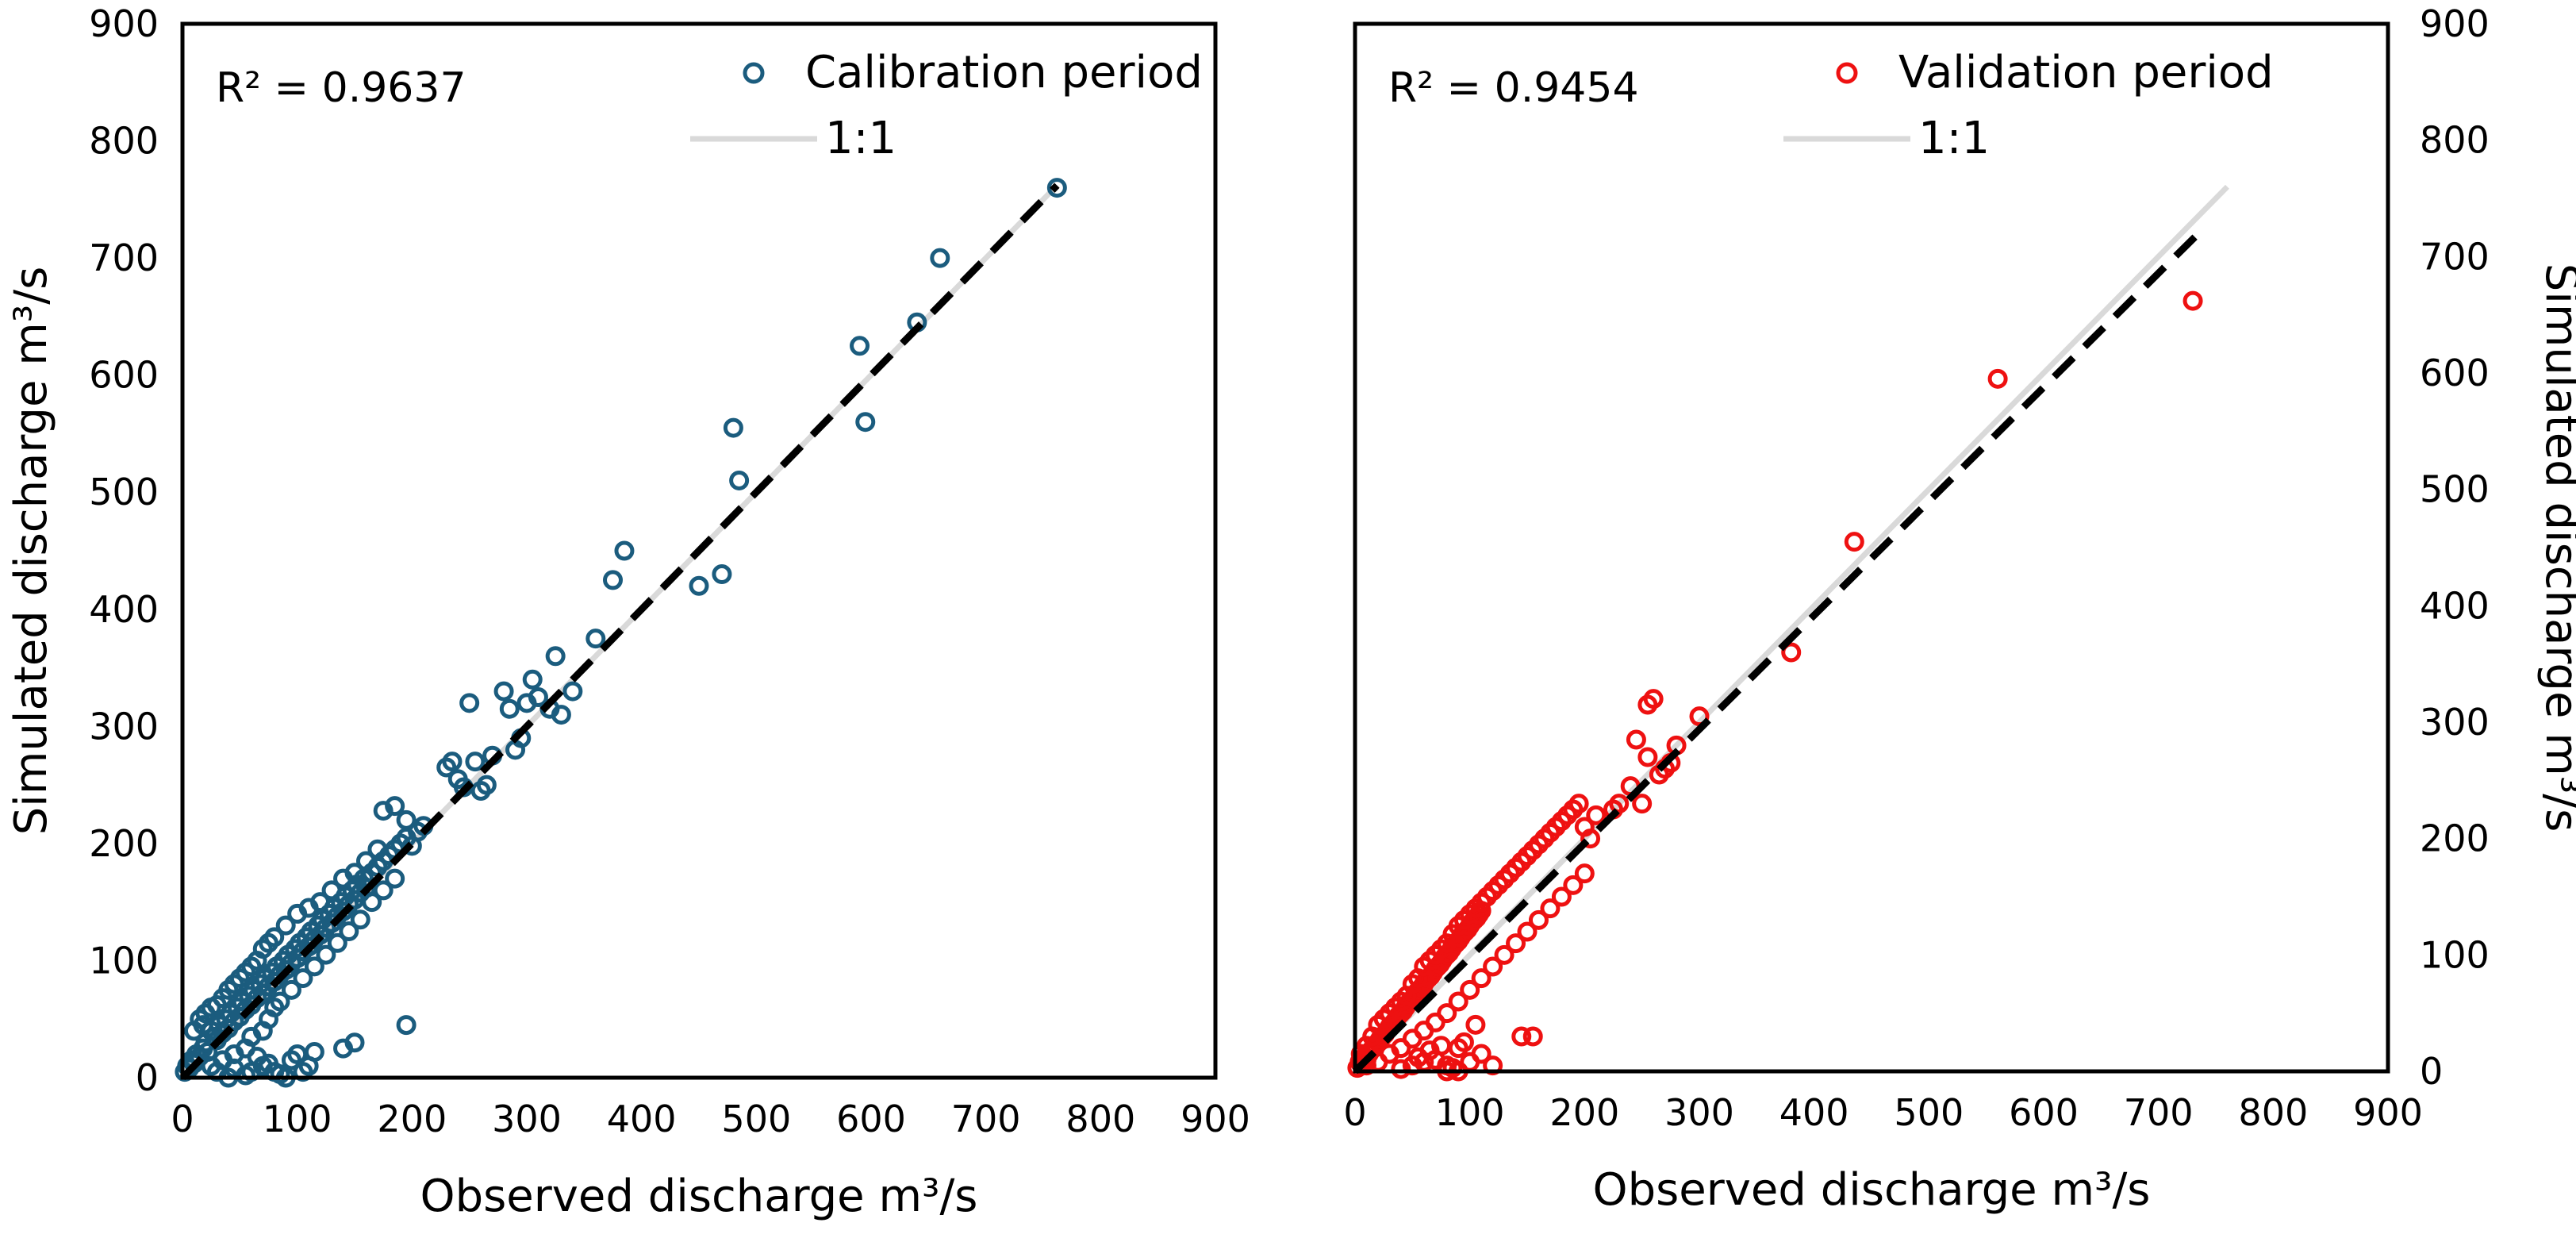 This screenshot has width=2576, height=1238. What do you see at coordinates (124, 726) in the screenshot?
I see `calibration-y-tick-label: 300` at bounding box center [124, 726].